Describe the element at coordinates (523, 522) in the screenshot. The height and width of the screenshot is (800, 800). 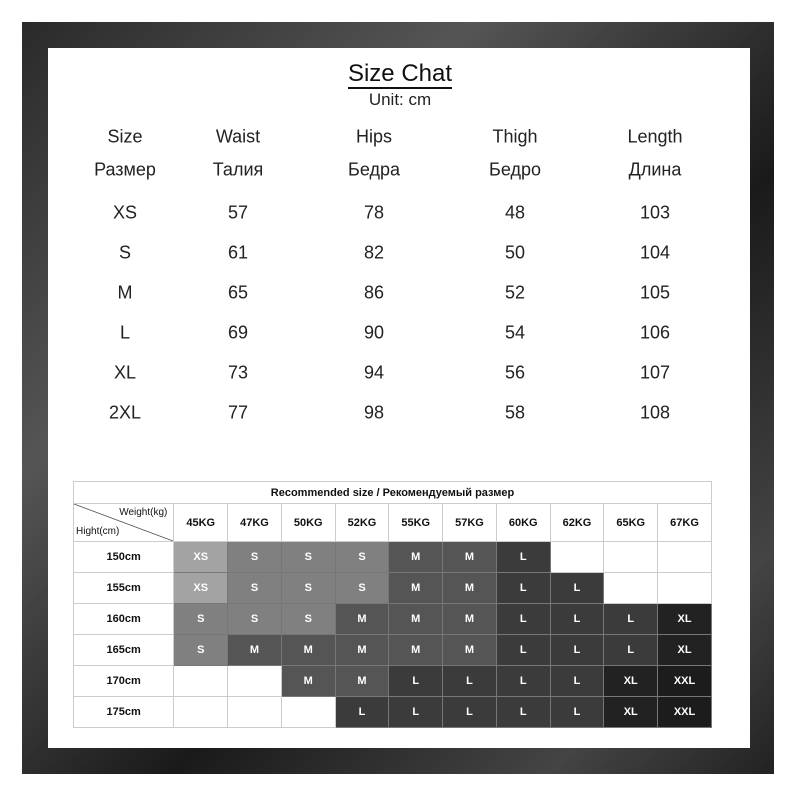
I see `weight-header: 60KG` at that location.